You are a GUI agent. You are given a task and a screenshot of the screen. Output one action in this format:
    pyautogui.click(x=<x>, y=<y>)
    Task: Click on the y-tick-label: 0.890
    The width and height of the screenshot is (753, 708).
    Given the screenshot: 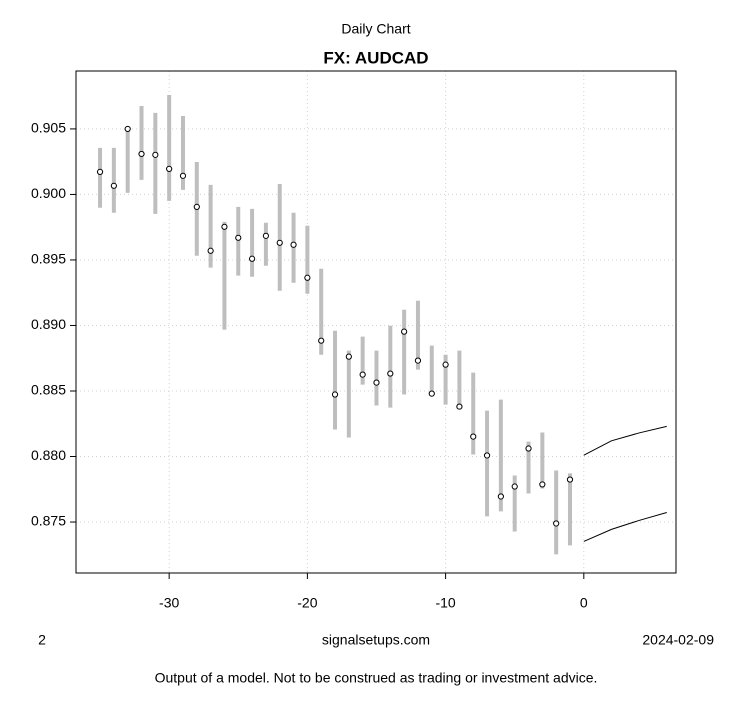 What is the action you would take?
    pyautogui.click(x=48, y=324)
    